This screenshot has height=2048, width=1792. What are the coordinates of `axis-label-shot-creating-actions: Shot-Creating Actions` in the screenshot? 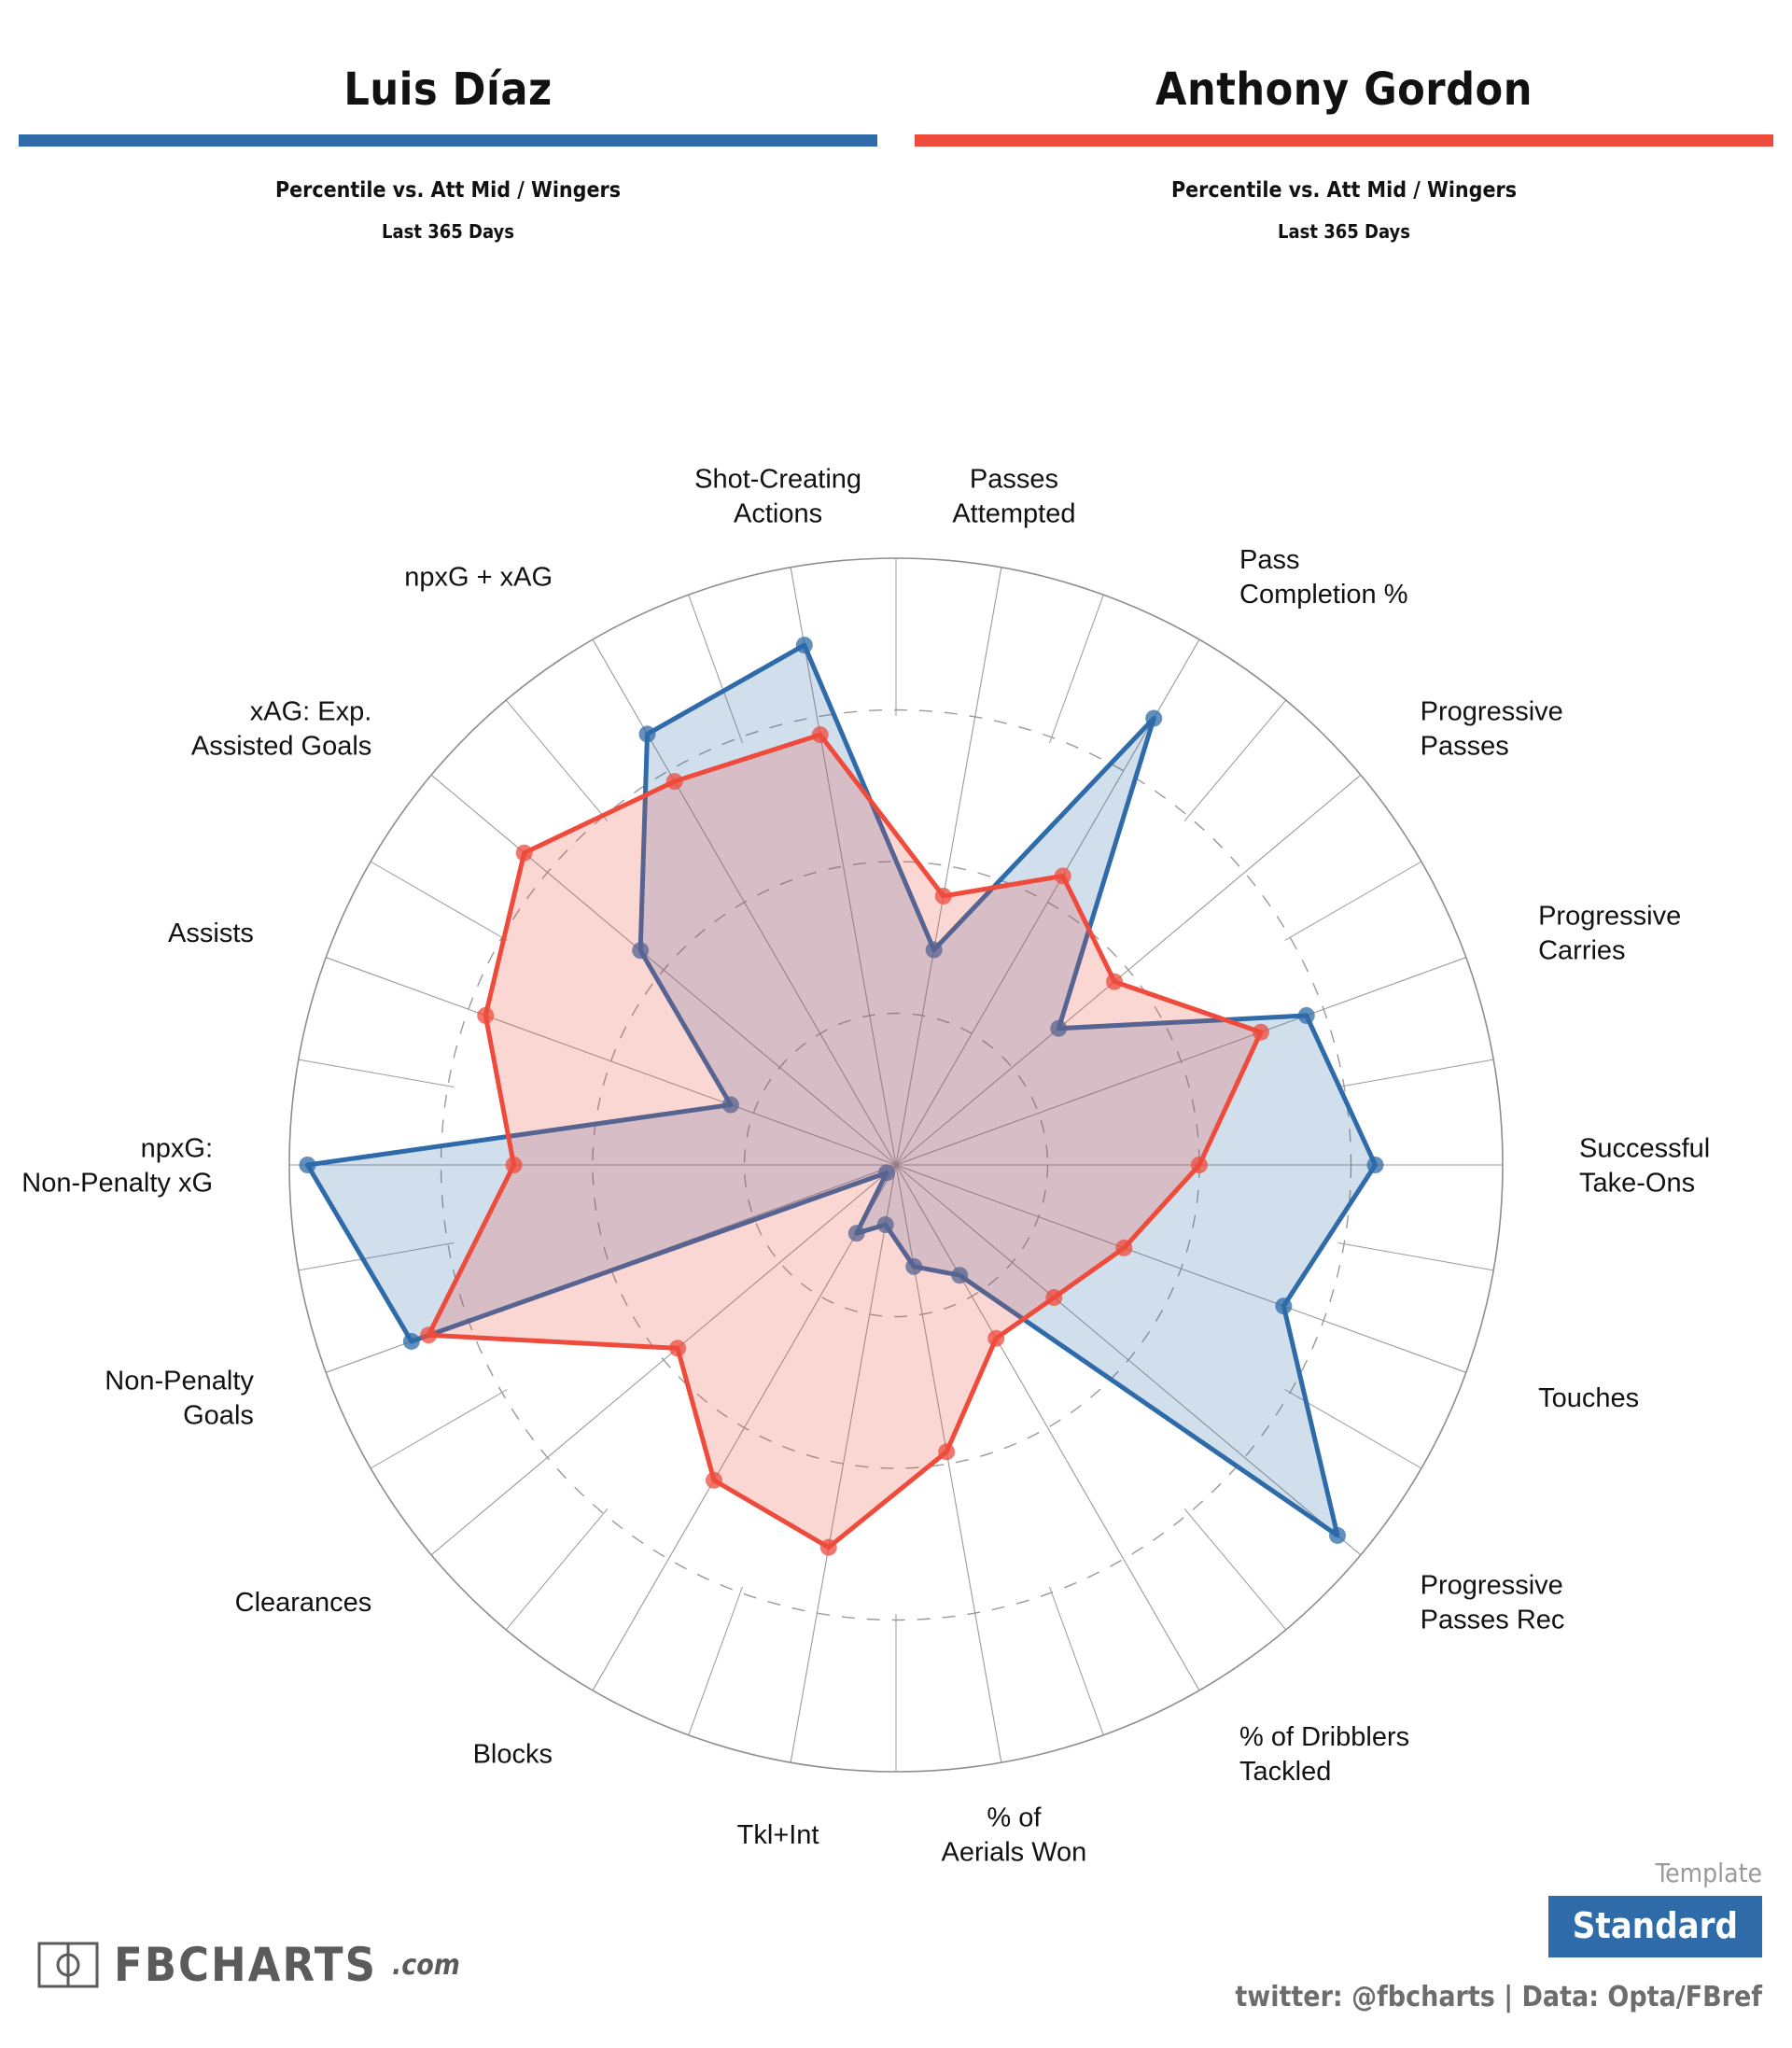 It's located at (777, 497).